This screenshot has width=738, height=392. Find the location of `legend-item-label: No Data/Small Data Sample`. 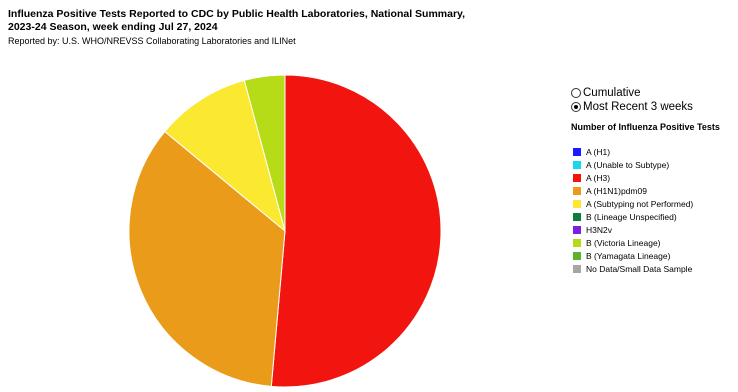

legend-item-label: No Data/Small Data Sample is located at coordinates (639, 268).